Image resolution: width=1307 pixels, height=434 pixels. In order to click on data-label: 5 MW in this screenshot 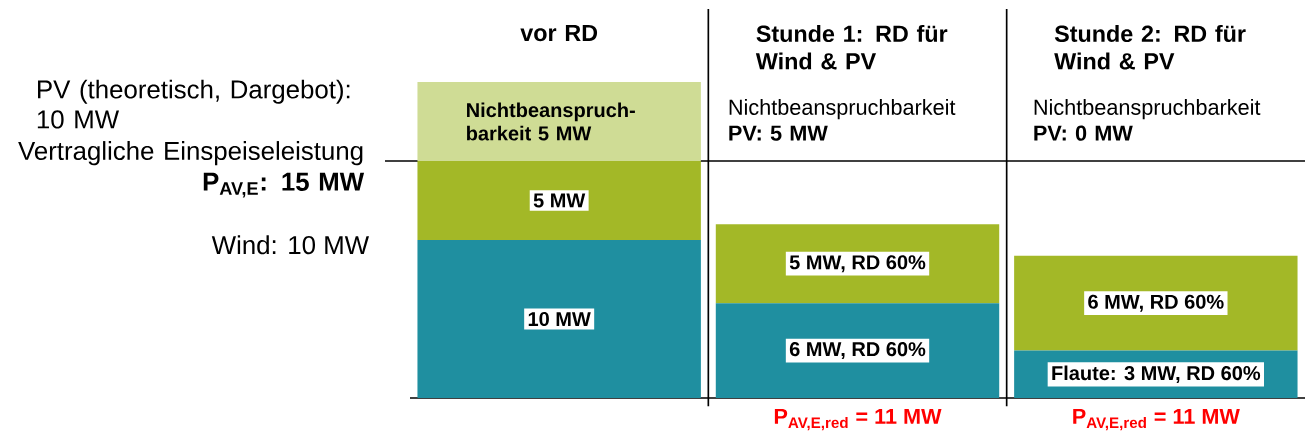, I will do `click(559, 200)`.